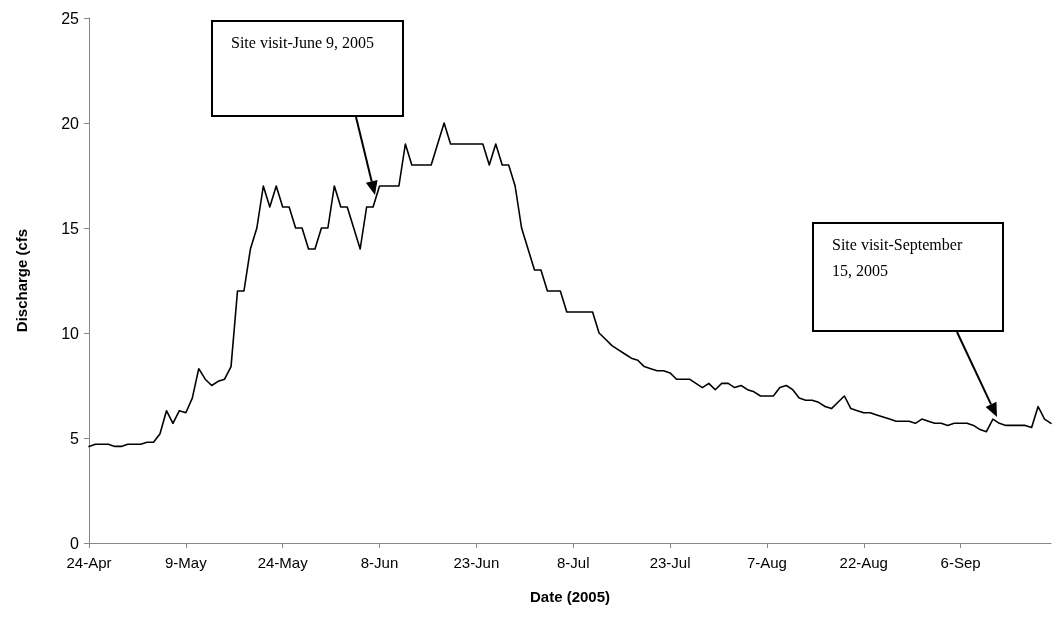 This screenshot has height=628, width=1054. I want to click on x-tick-label: 23-Jun, so click(476, 562).